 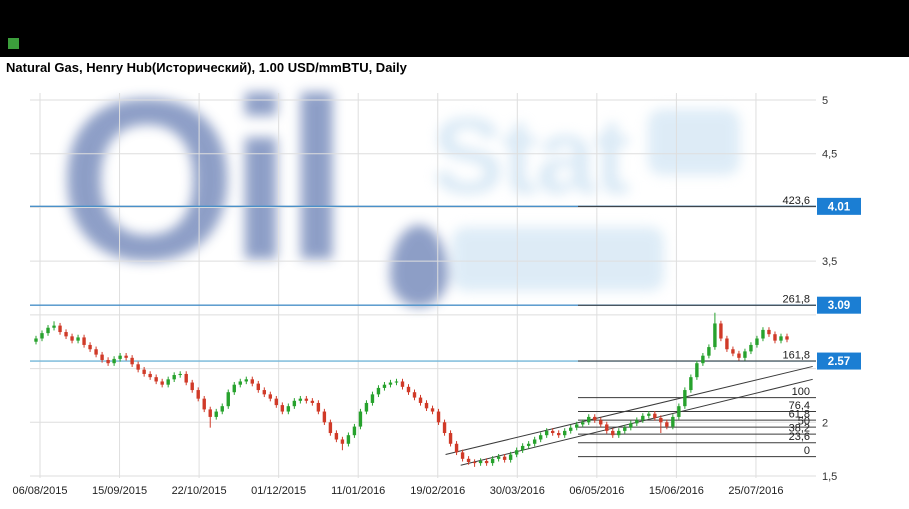 I want to click on svg-text: 50, so click(x=804, y=422).